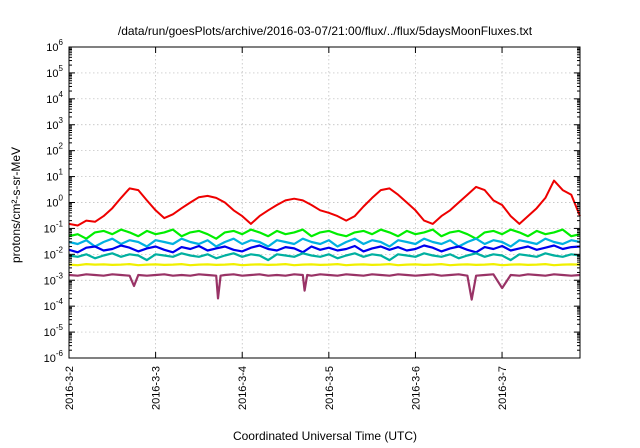 This screenshot has height=448, width=640. I want to click on x-tick-label: 2016-3-2, so click(70, 388).